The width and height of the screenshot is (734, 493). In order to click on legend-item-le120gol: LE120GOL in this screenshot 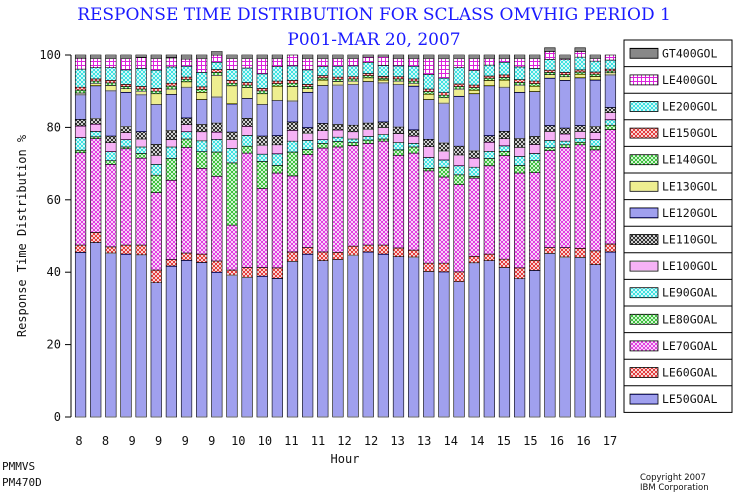, I will do `click(673, 213)`.